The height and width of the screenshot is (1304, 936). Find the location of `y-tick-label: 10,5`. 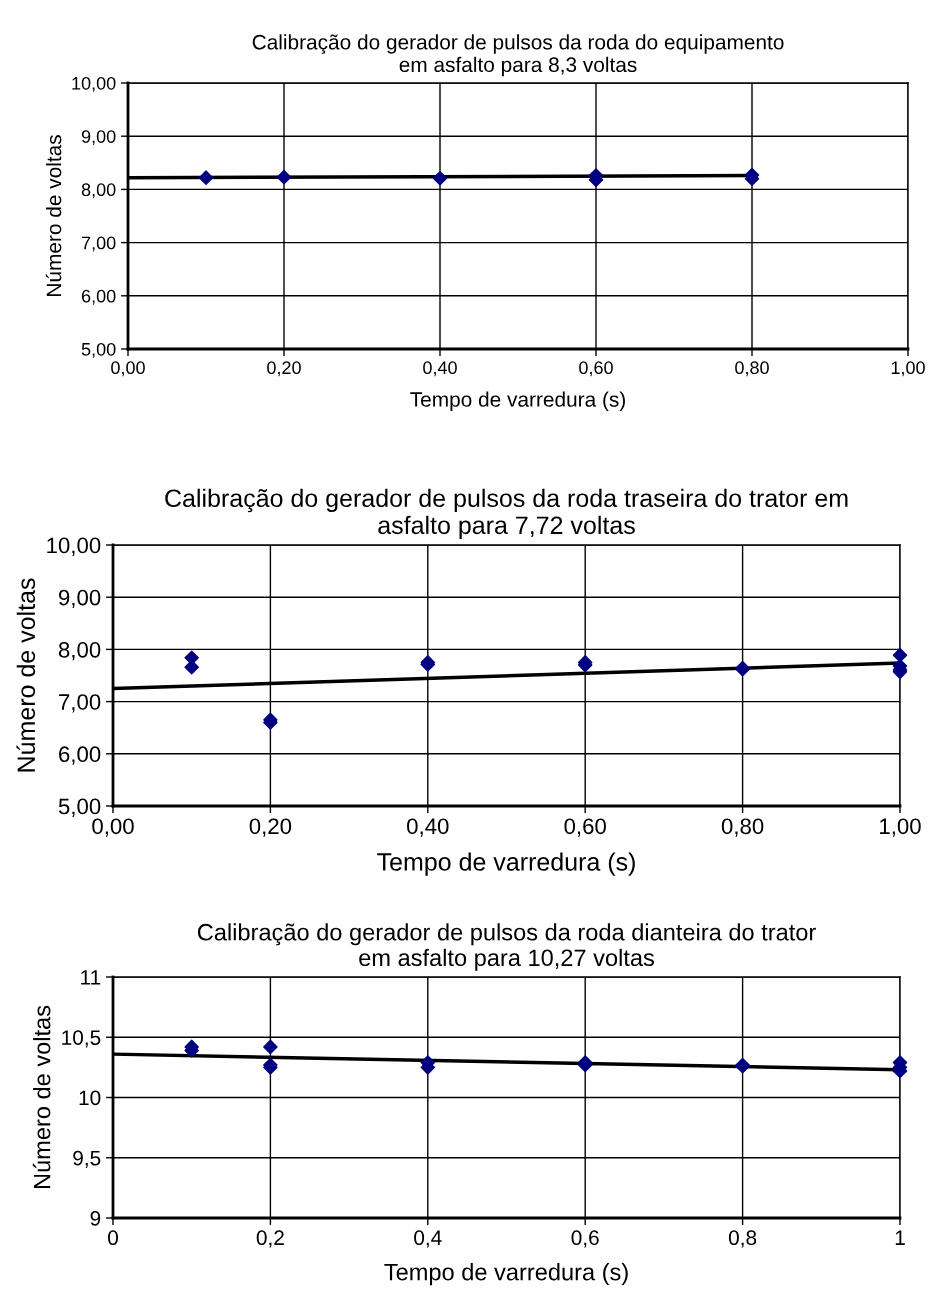

y-tick-label: 10,5 is located at coordinates (81, 1039).